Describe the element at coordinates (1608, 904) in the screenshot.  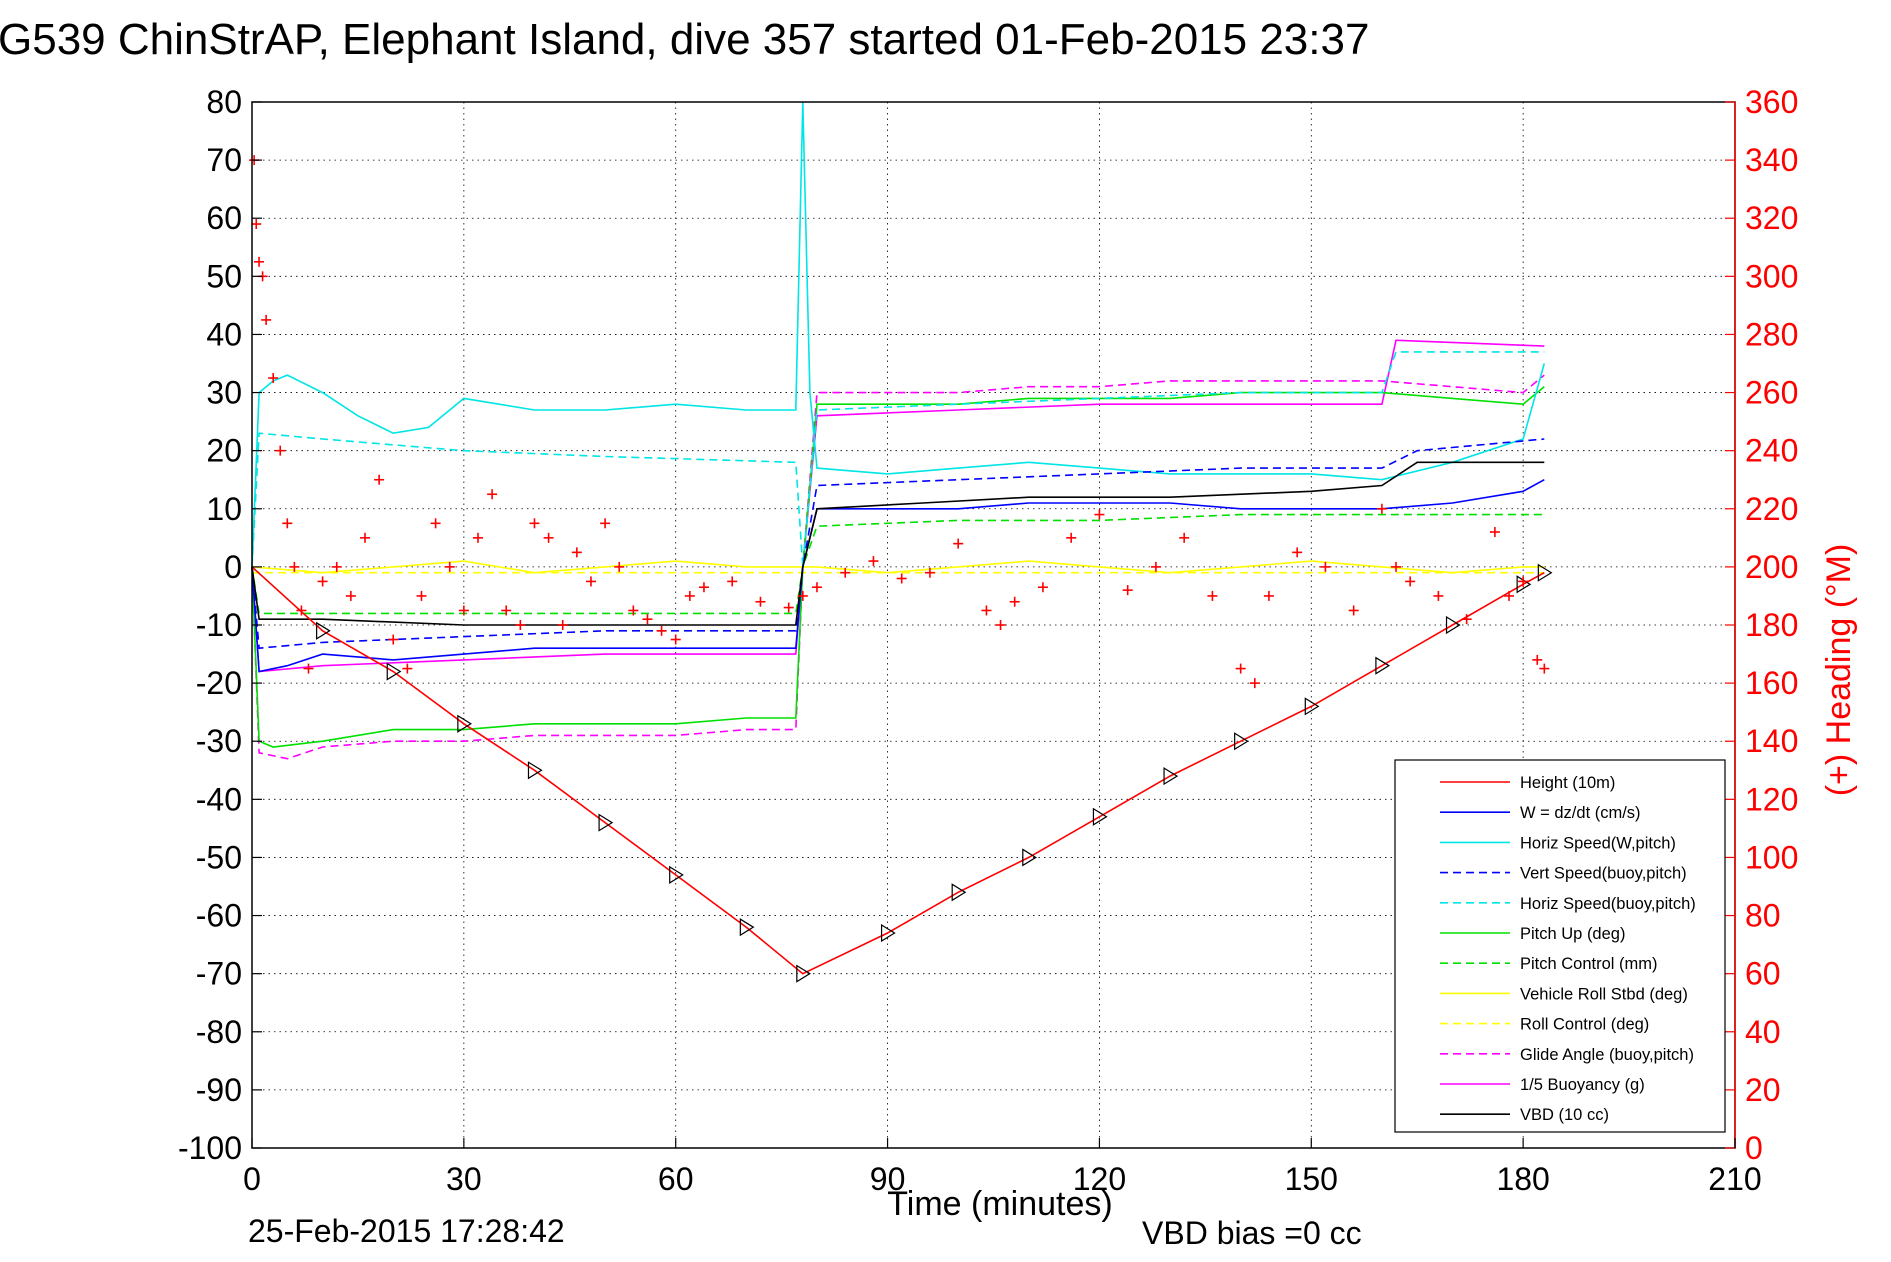
I see `legend-label: Horiz Speed(buoy,pitch)` at that location.